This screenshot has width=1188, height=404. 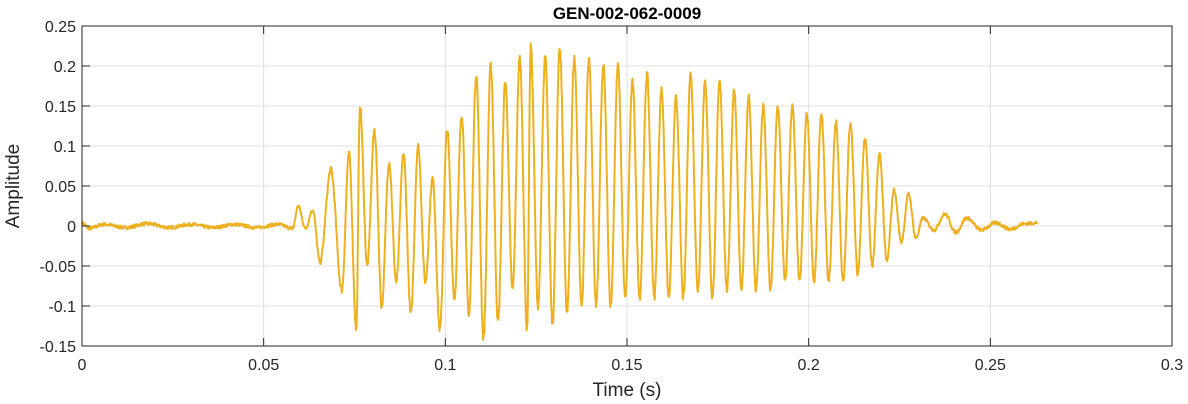 What do you see at coordinates (82, 365) in the screenshot?
I see `x-tick-label: 0` at bounding box center [82, 365].